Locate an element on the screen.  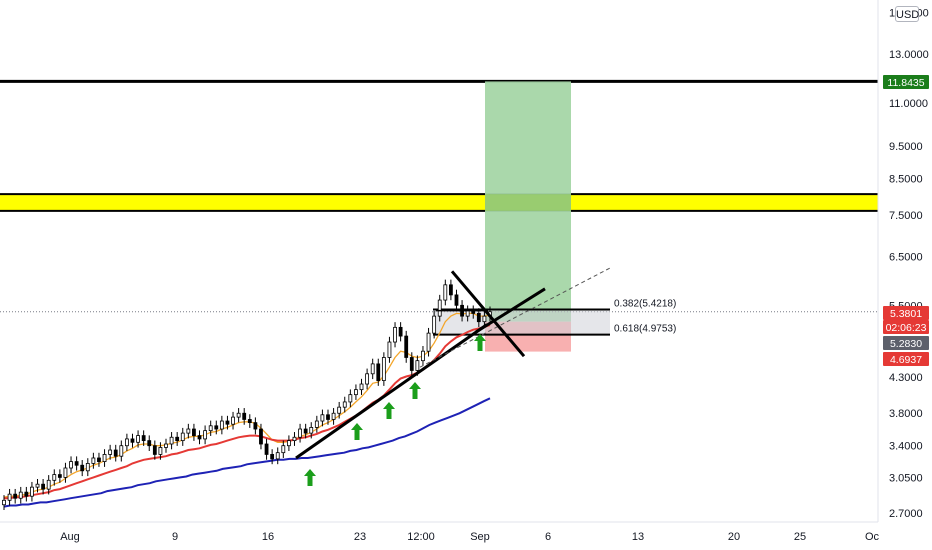
fib-label-1: 0.618(4.9753) is located at coordinates (645, 329).